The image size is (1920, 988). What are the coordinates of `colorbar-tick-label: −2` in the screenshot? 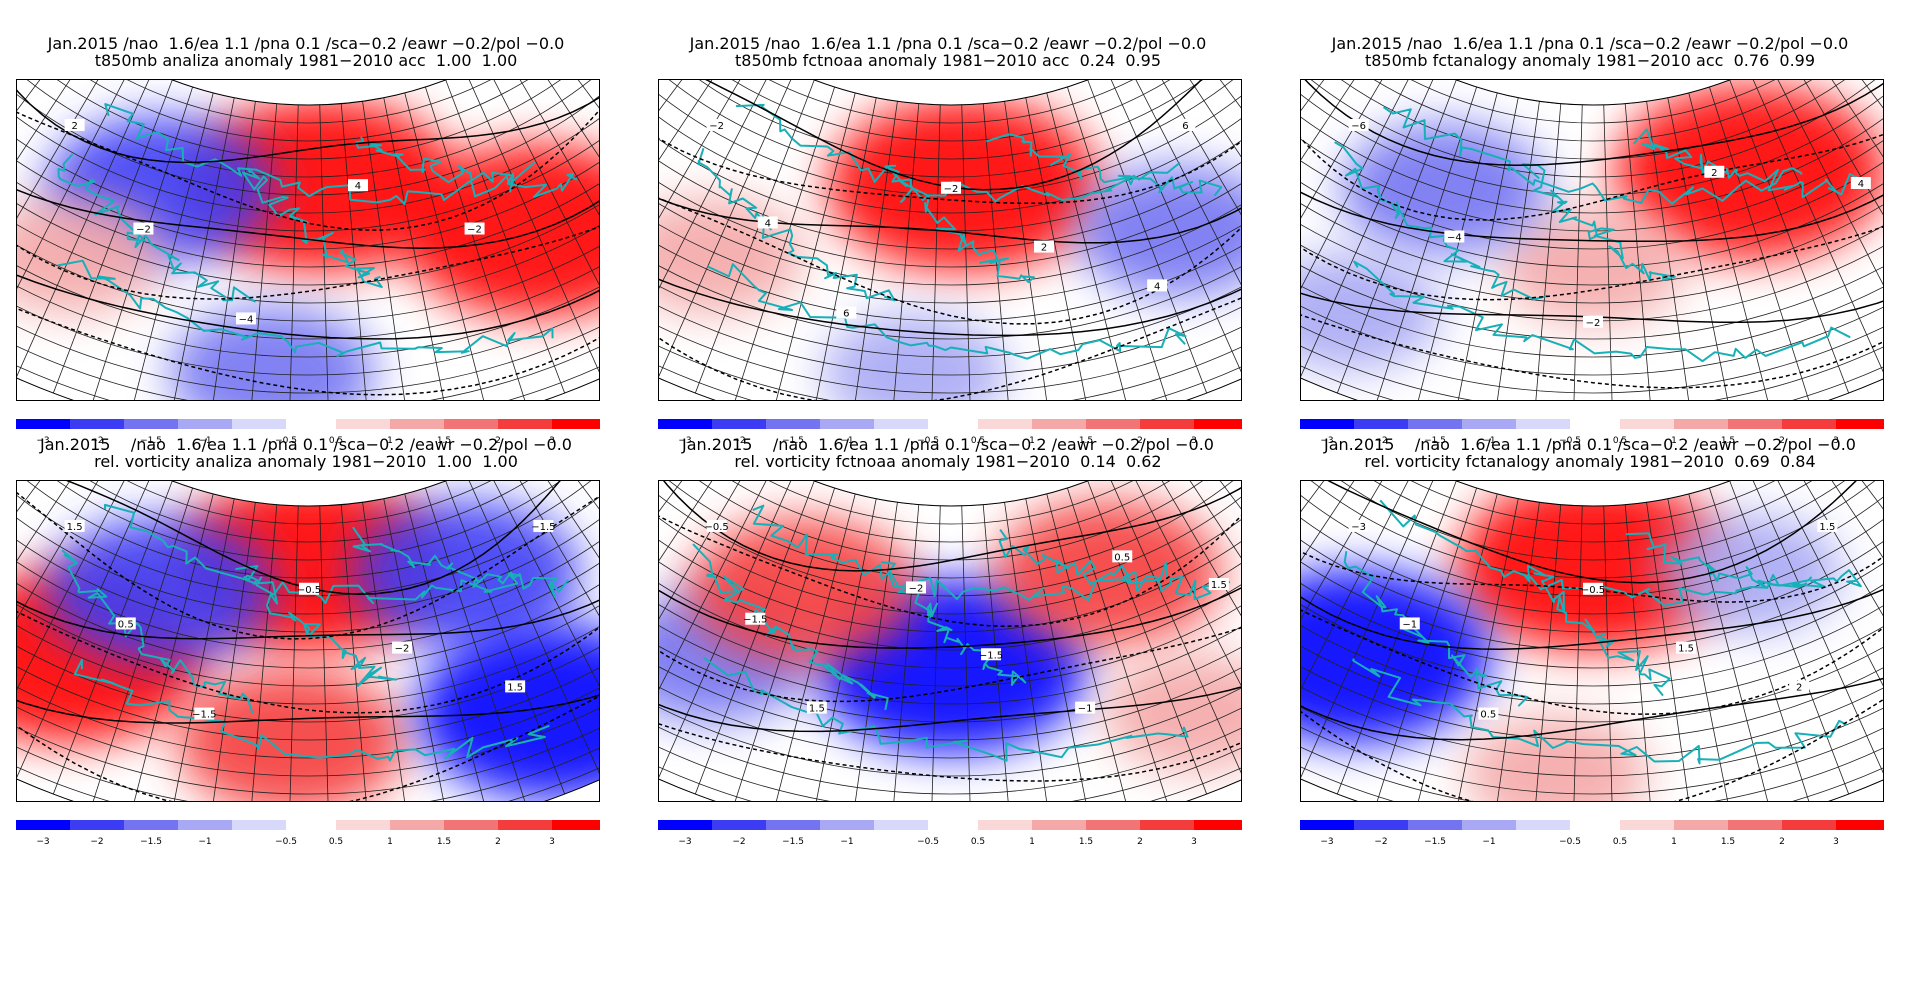 It's located at (738, 842).